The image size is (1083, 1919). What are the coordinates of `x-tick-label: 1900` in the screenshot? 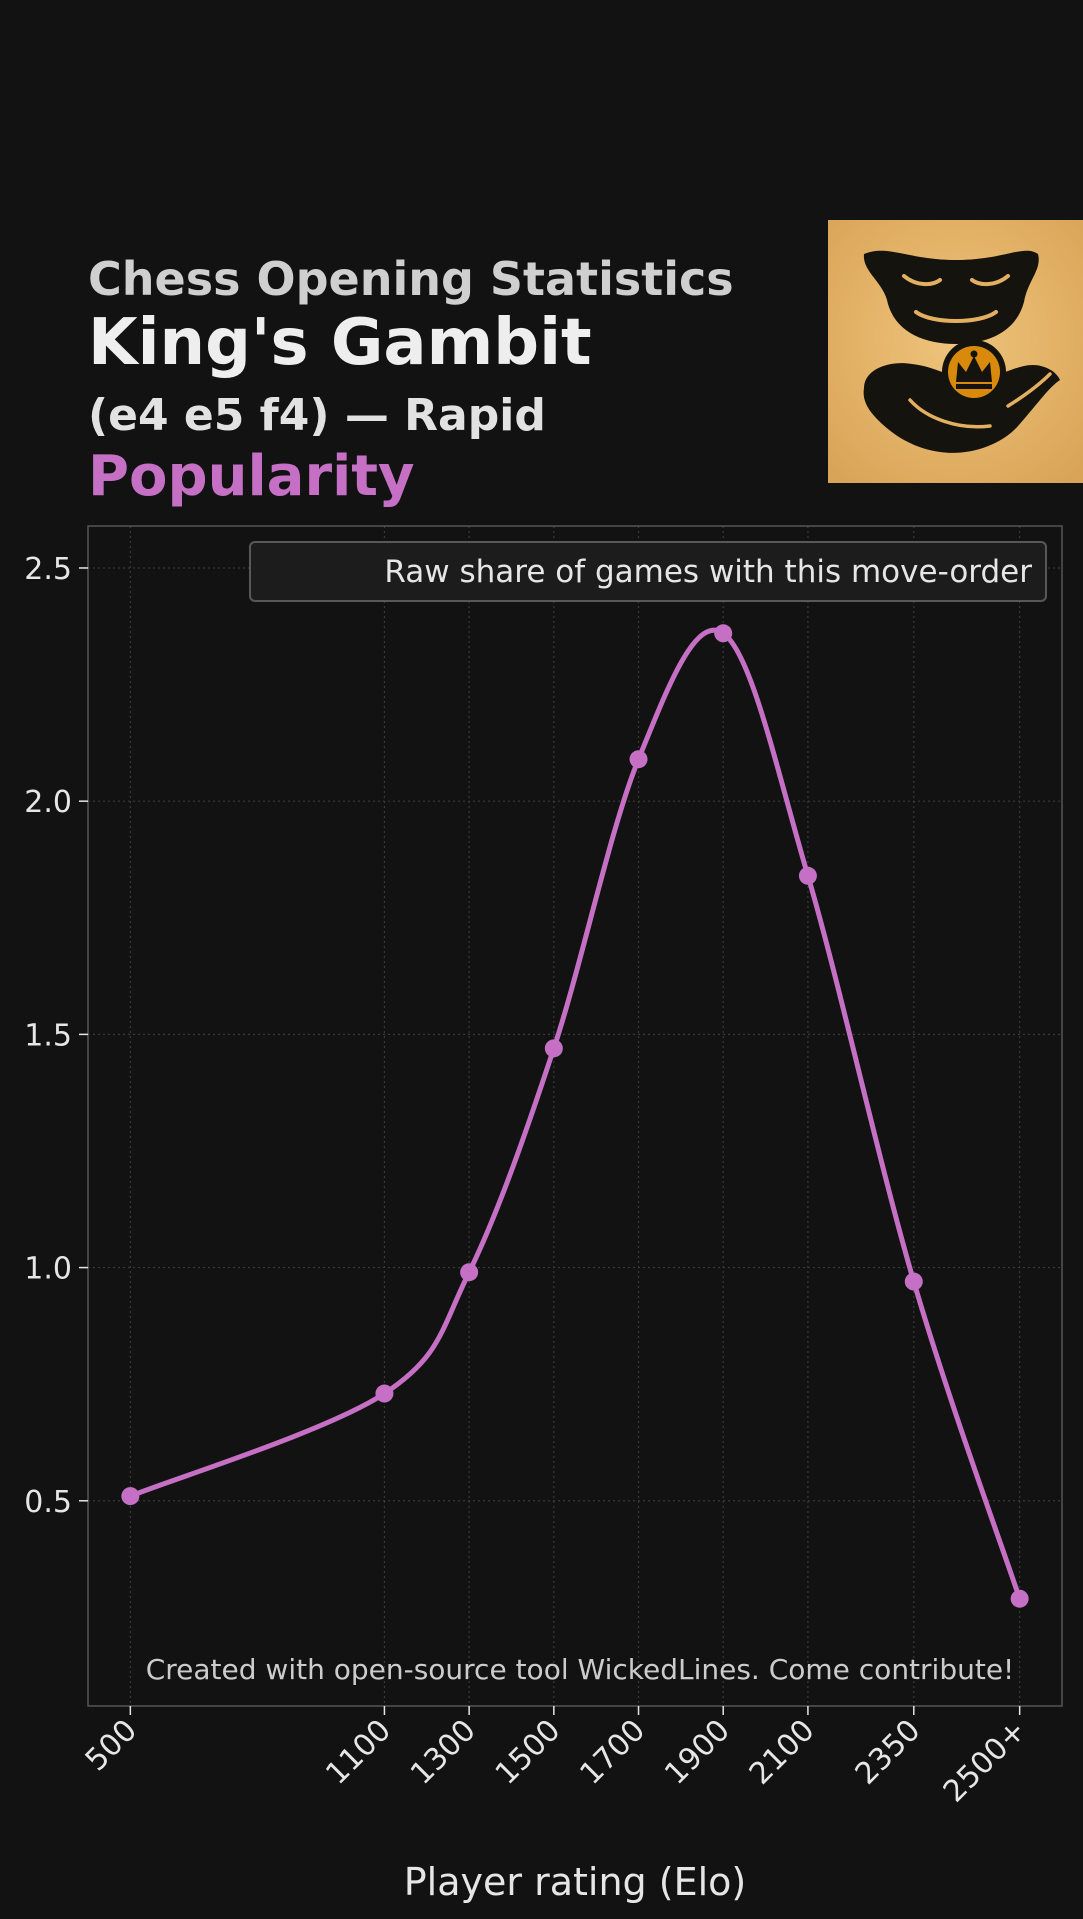 It's located at (697, 1752).